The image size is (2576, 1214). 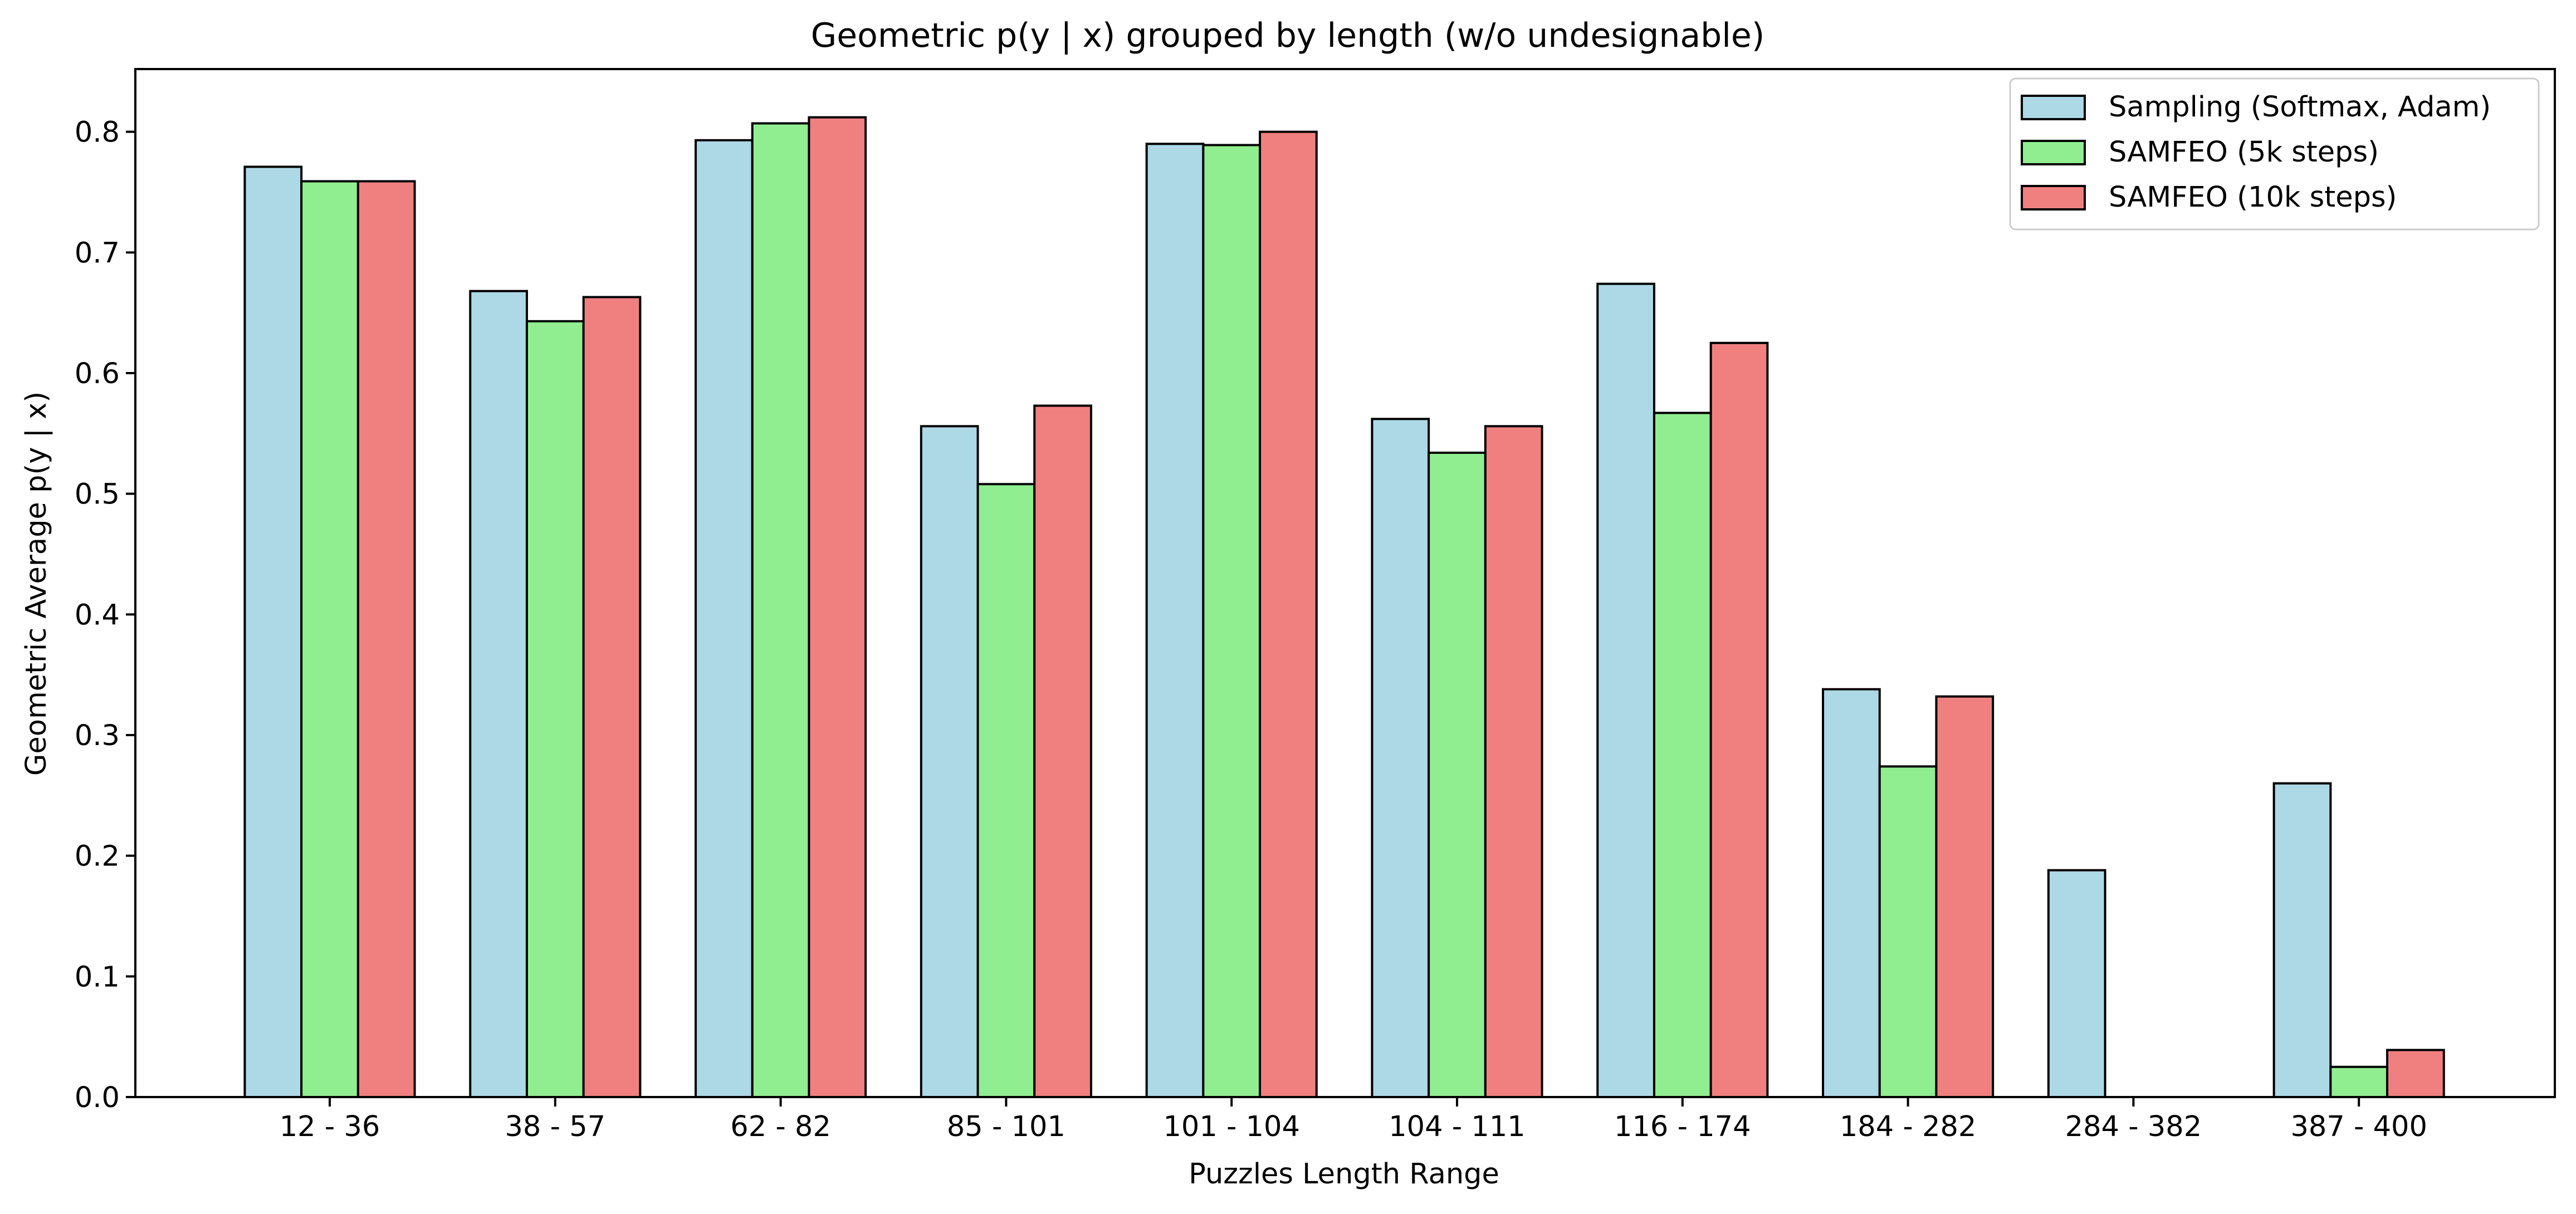 I want to click on x-tick-label: 101 - 104, so click(x=1231, y=1126).